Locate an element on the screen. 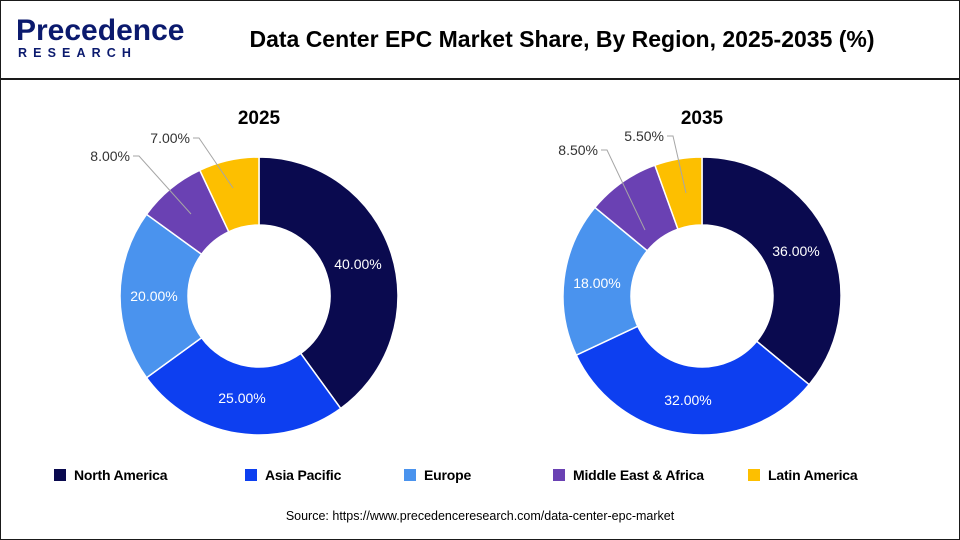  legend-label: North America is located at coordinates (121, 475).